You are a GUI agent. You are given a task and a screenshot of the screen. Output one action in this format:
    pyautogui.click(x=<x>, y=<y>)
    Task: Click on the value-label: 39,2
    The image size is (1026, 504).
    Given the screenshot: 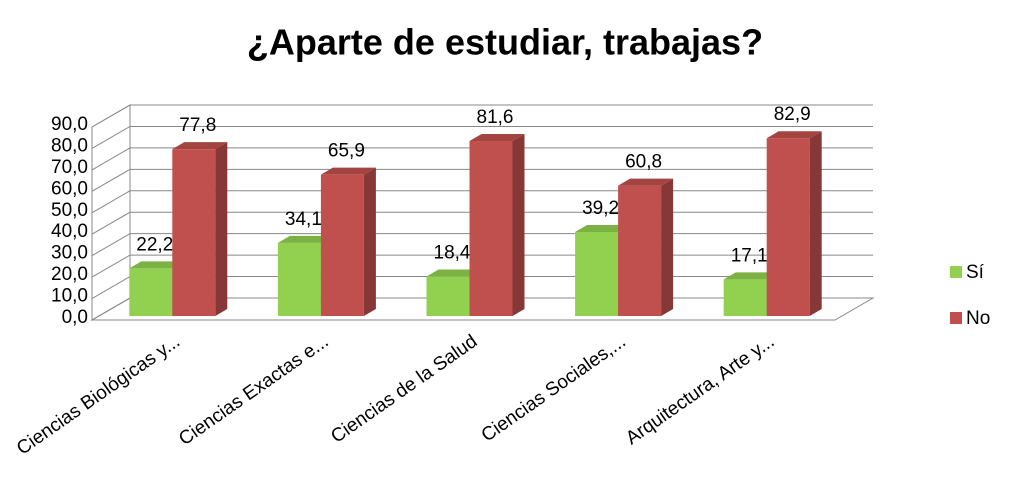 What is the action you would take?
    pyautogui.click(x=600, y=208)
    